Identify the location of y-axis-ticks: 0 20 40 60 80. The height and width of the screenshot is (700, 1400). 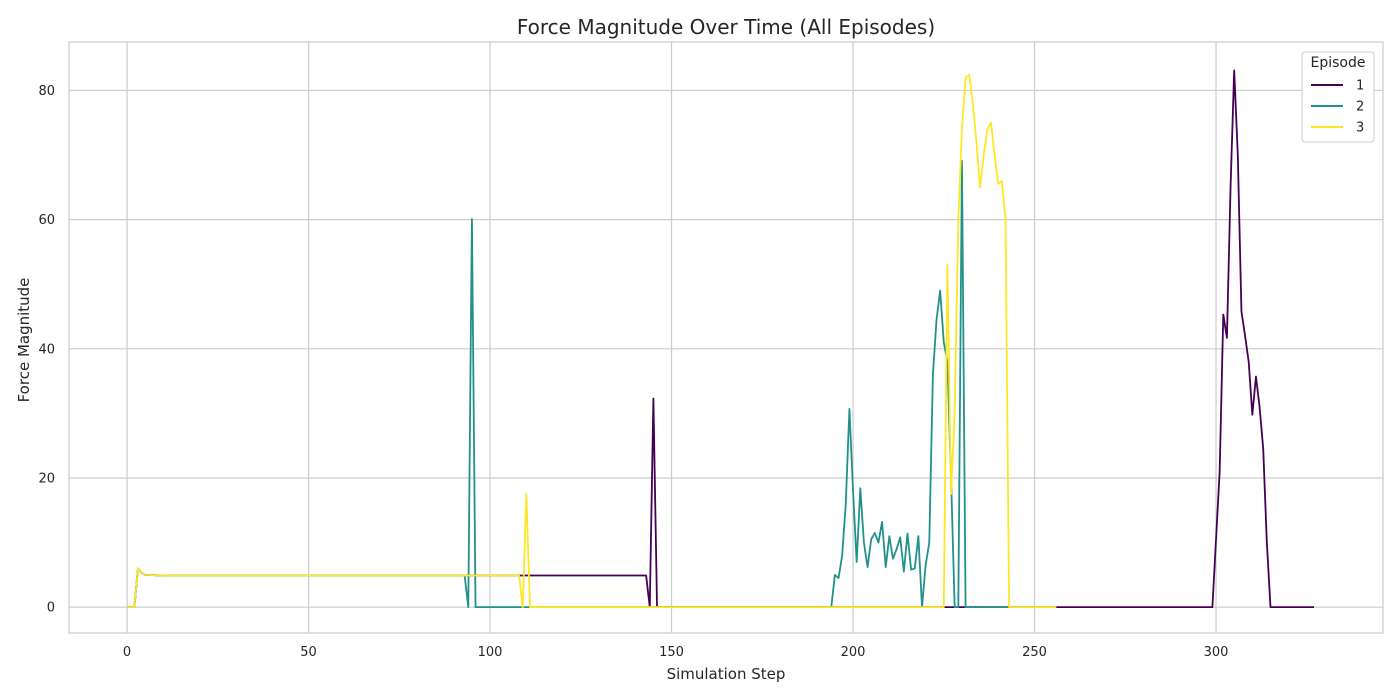
(46, 350).